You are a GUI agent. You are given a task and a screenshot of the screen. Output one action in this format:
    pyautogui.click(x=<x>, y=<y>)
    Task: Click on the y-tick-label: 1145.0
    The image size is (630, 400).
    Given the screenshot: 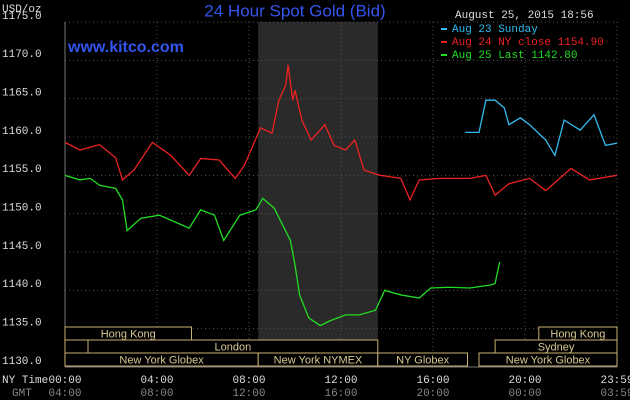 What is the action you would take?
    pyautogui.click(x=22, y=247)
    